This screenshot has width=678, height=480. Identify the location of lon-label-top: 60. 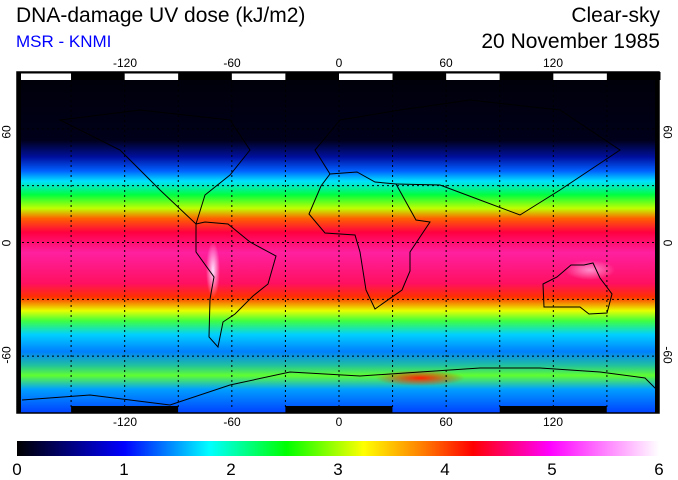
(446, 63).